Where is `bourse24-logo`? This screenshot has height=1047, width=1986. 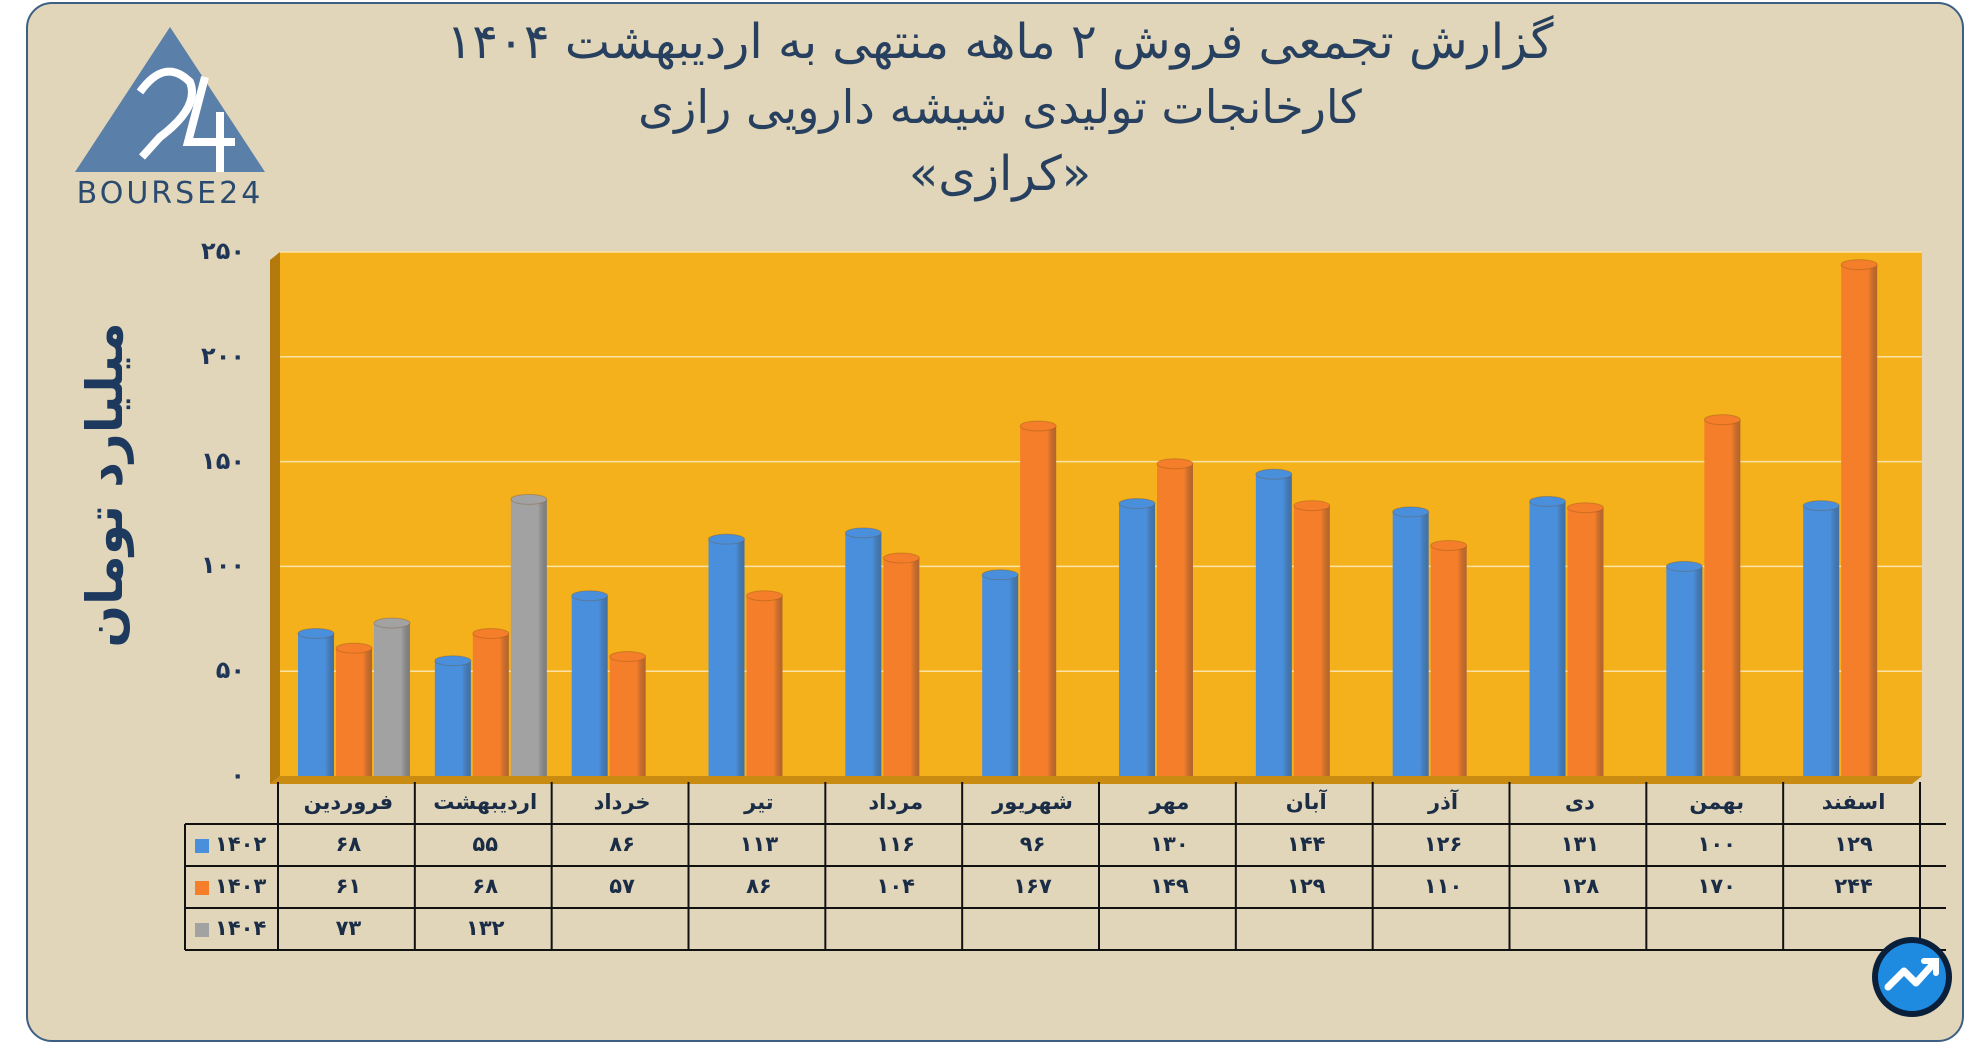 bourse24-logo is located at coordinates (170, 99).